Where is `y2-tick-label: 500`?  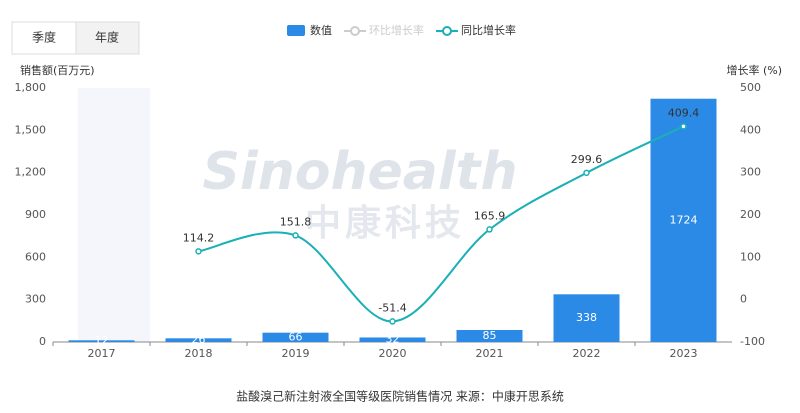
y2-tick-label: 500 is located at coordinates (750, 87).